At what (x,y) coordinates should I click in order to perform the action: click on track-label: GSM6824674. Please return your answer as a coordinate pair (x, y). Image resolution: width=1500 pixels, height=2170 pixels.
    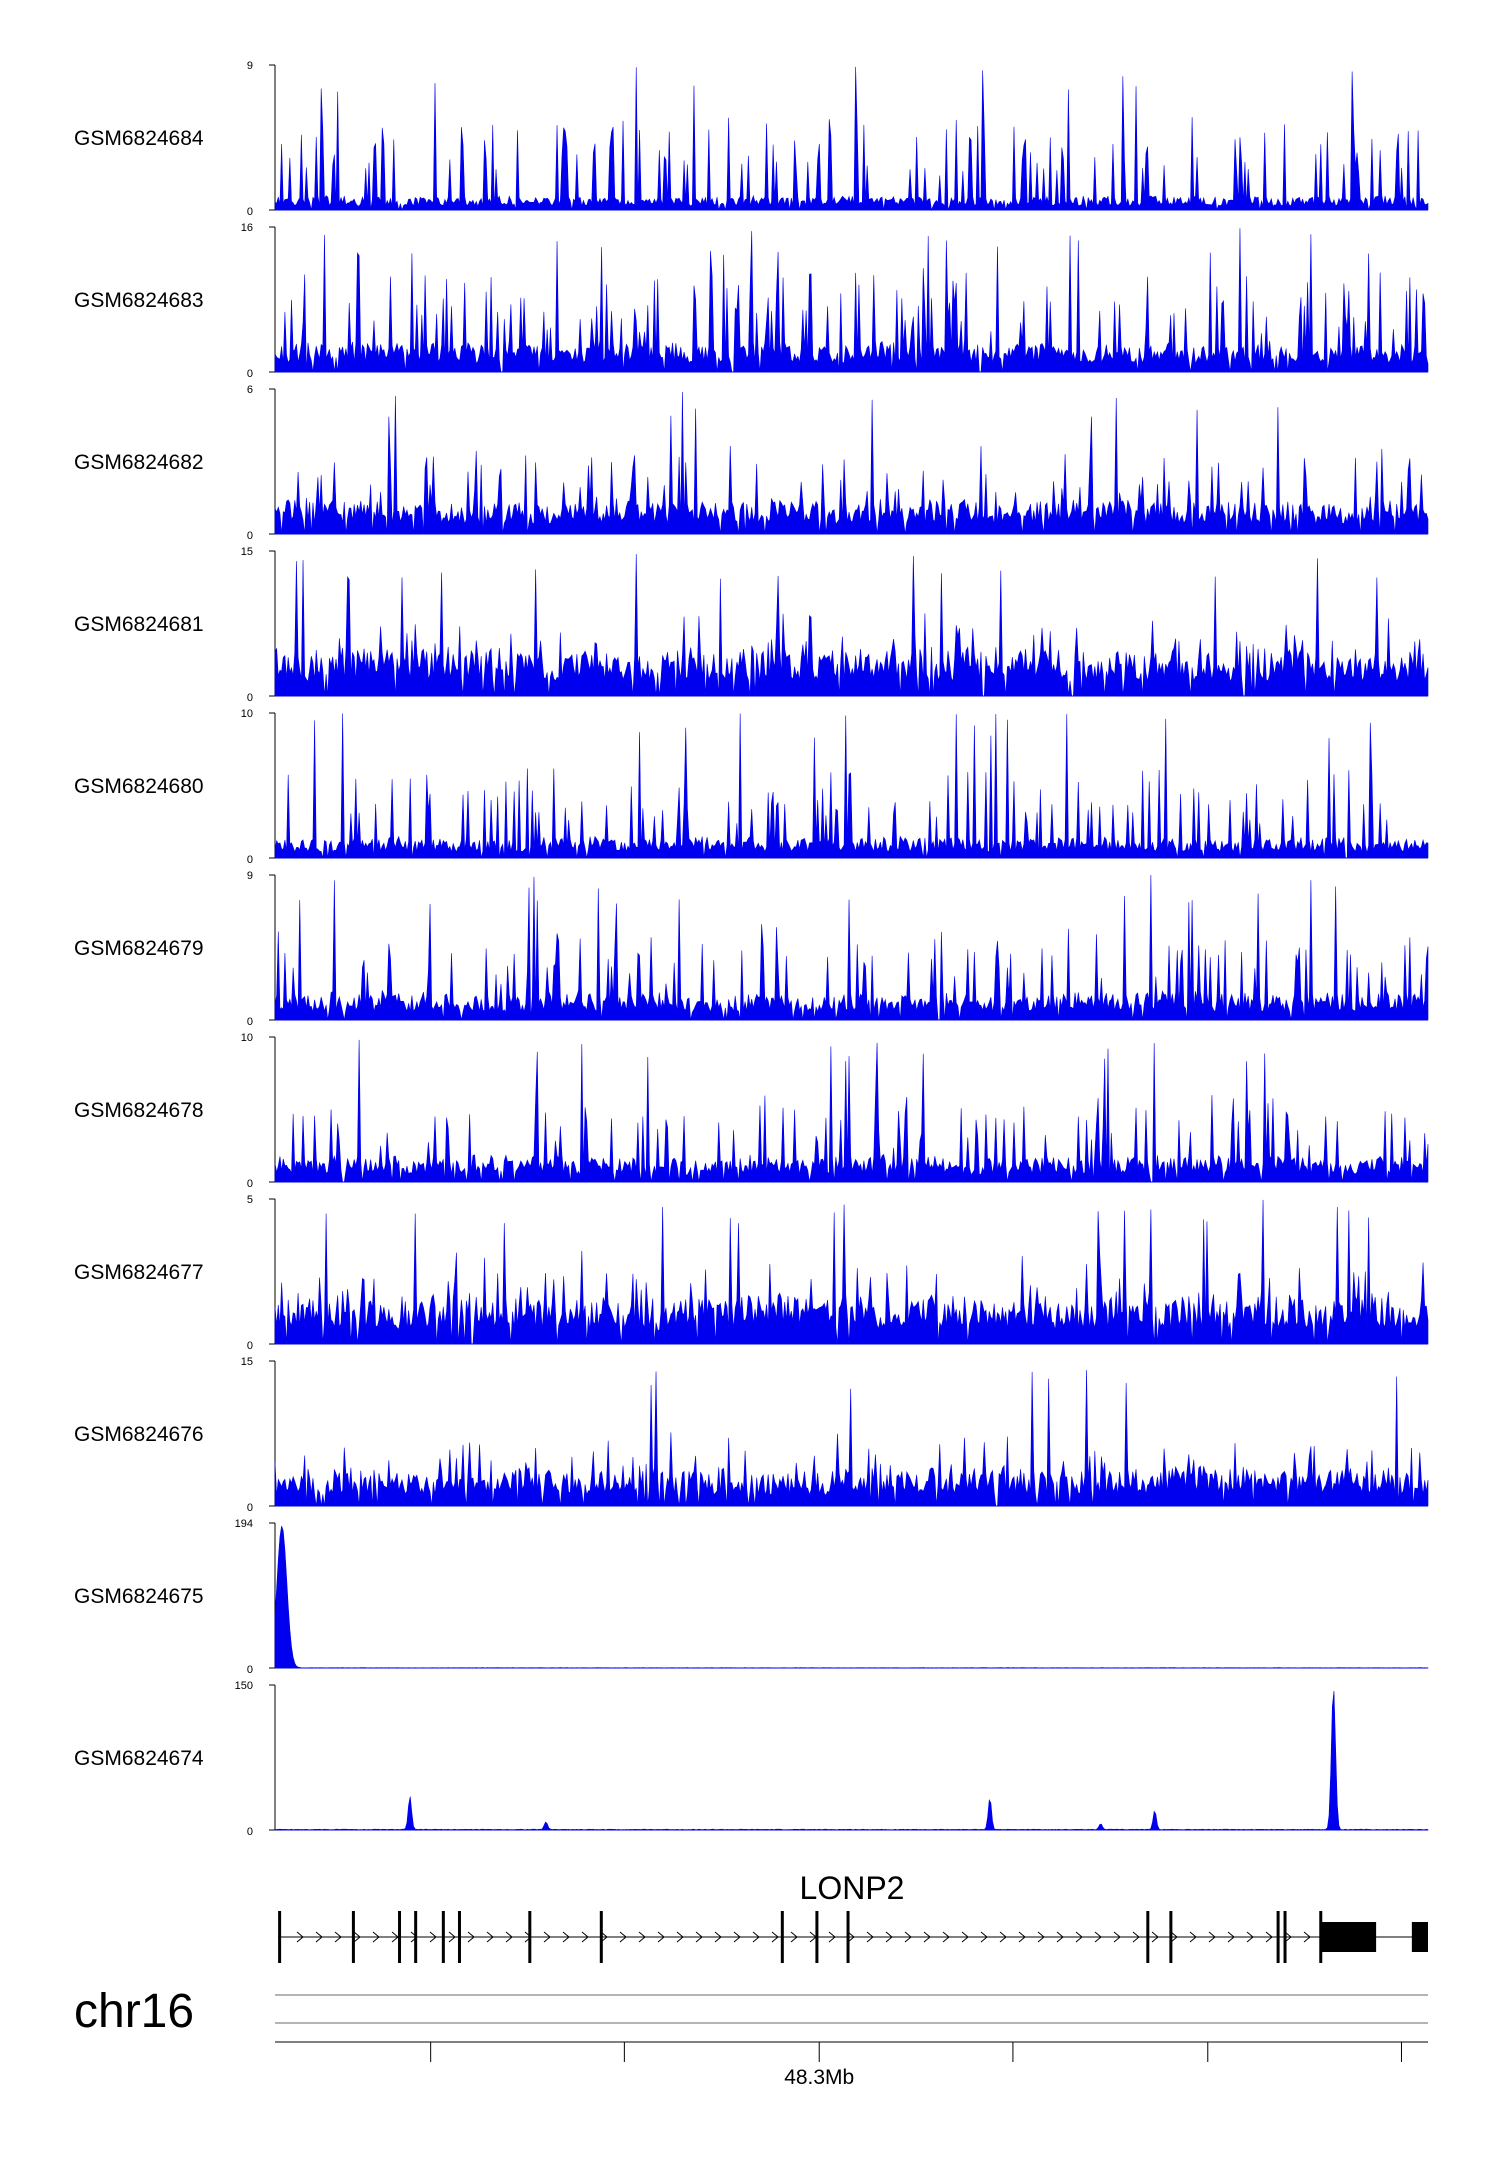
    Looking at the image, I should click on (139, 1758).